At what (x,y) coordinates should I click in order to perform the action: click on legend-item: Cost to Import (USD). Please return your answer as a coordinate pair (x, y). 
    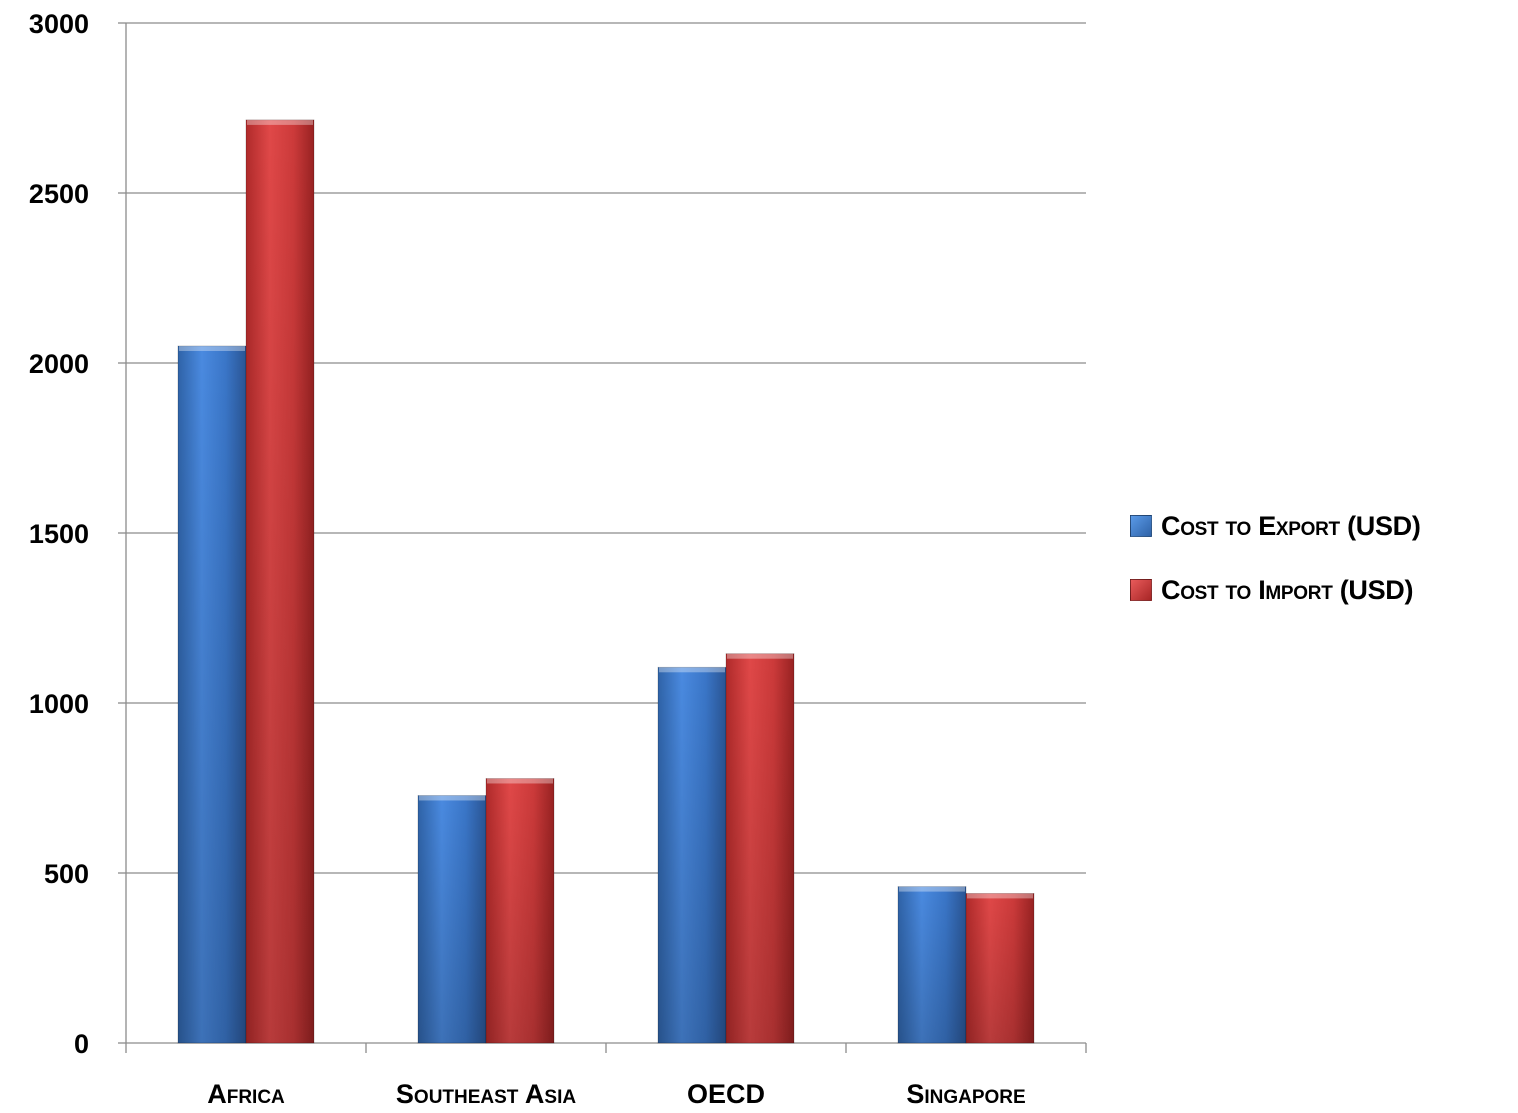
    Looking at the image, I should click on (1322, 590).